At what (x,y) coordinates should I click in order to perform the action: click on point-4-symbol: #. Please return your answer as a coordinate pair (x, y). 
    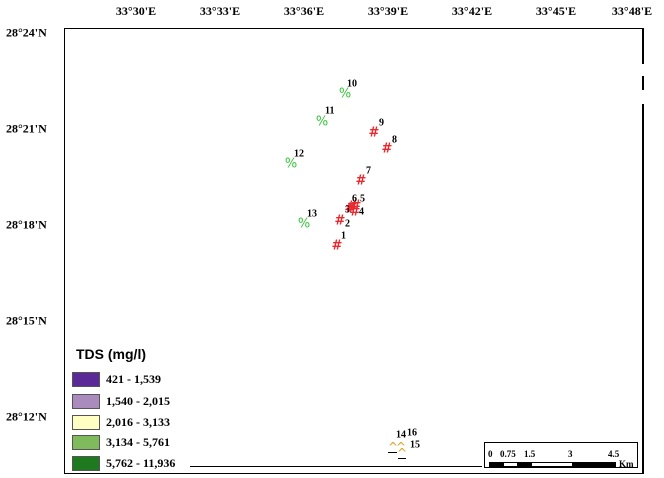
    Looking at the image, I should click on (355, 212).